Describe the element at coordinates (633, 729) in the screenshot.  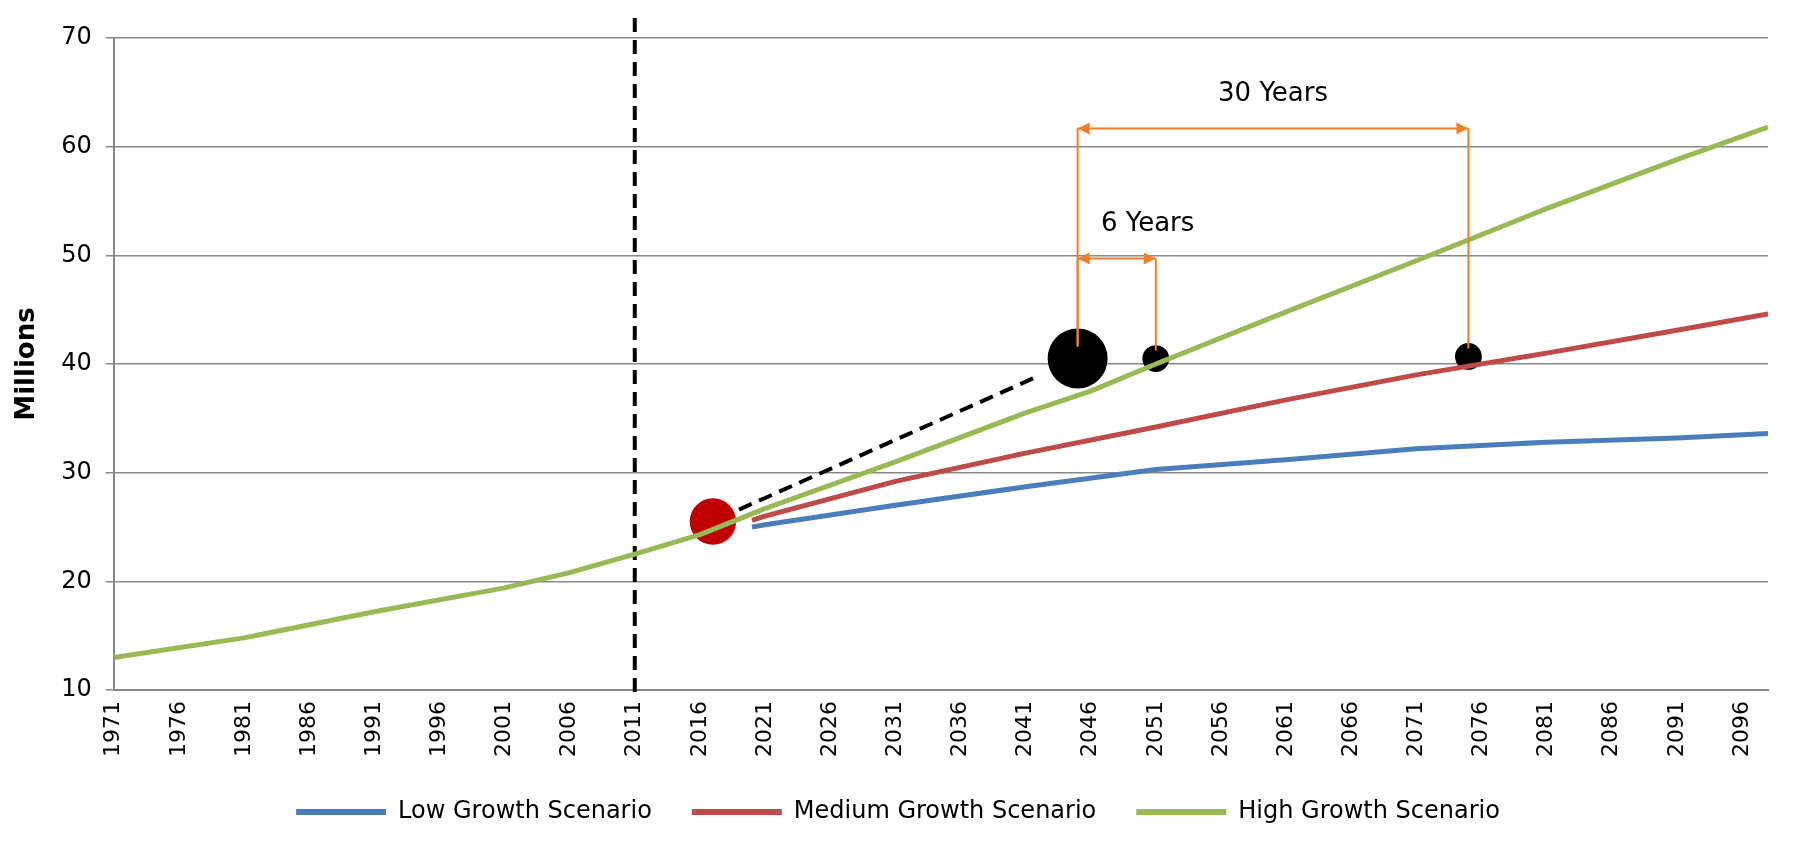
I see `x-tick-label: 2011` at that location.